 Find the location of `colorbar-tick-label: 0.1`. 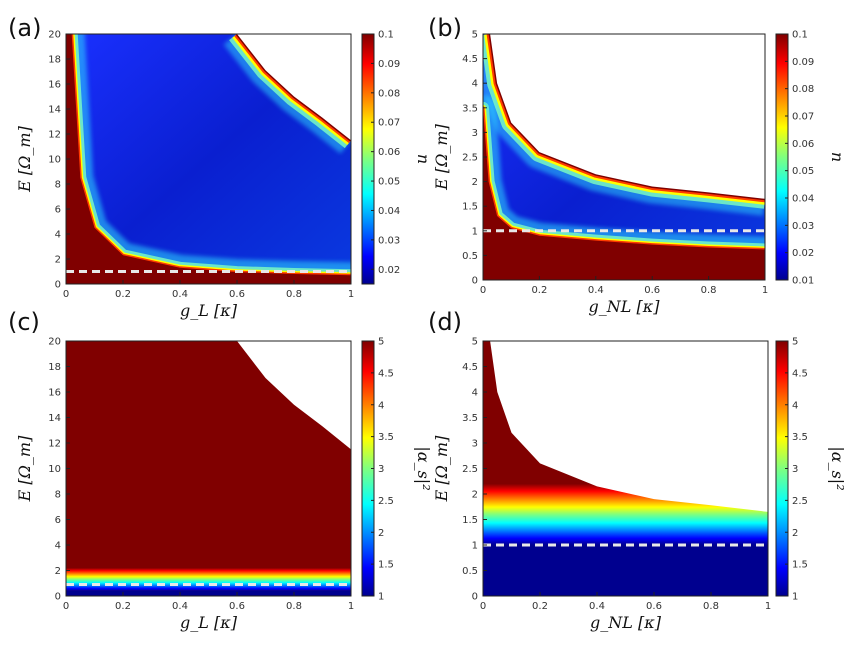

colorbar-tick-label: 0.1 is located at coordinates (386, 35).